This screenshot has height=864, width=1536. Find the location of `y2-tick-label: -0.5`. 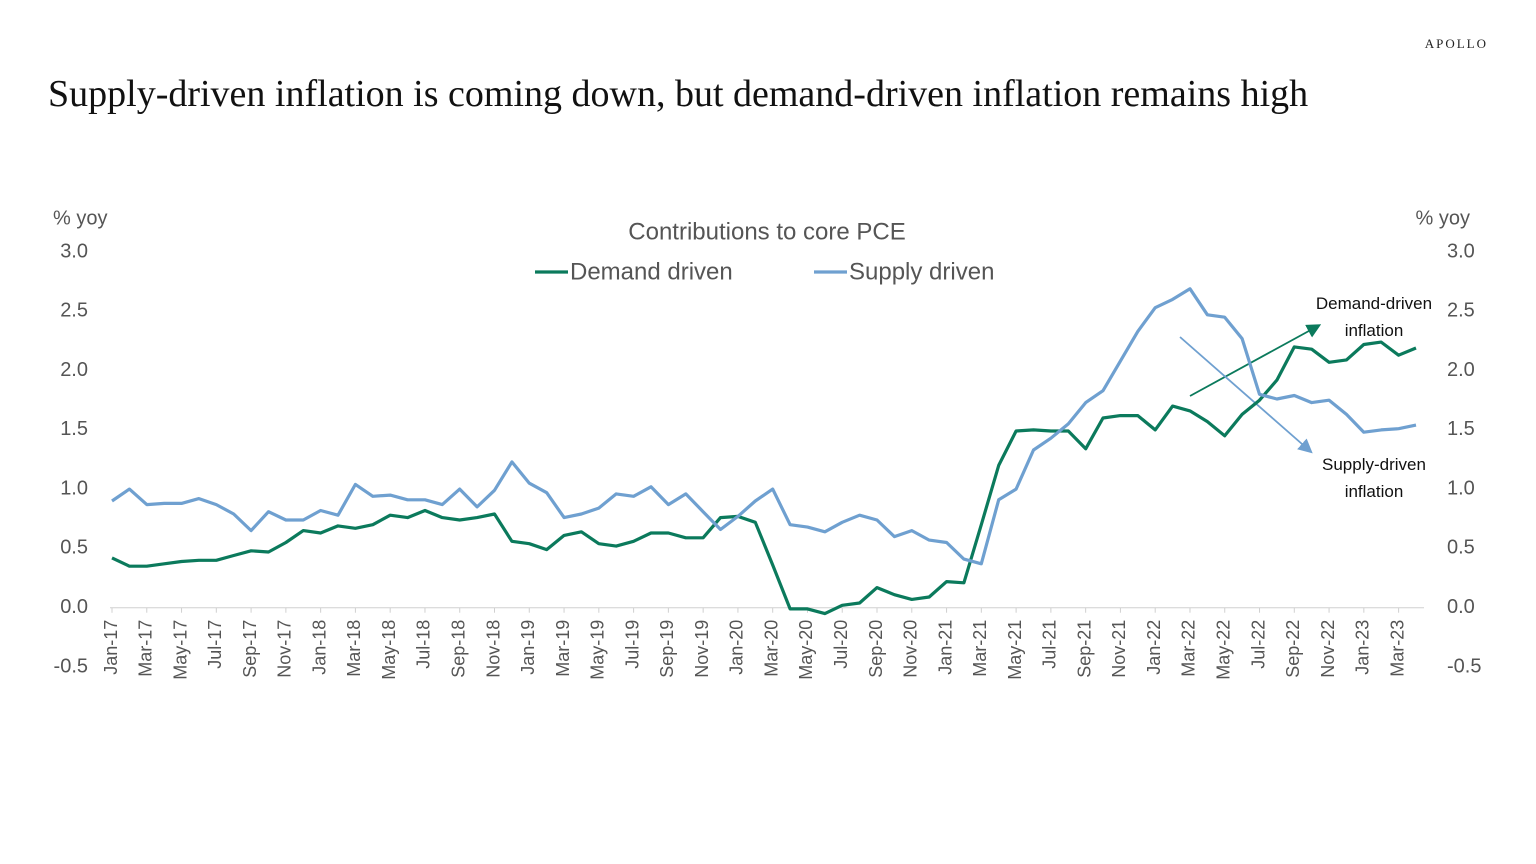

y2-tick-label: -0.5 is located at coordinates (1464, 666).